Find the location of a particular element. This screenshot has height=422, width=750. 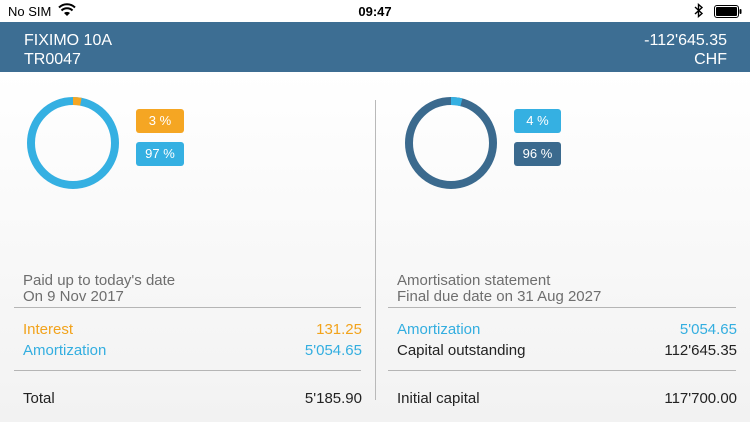

column-divider is located at coordinates (375, 250).